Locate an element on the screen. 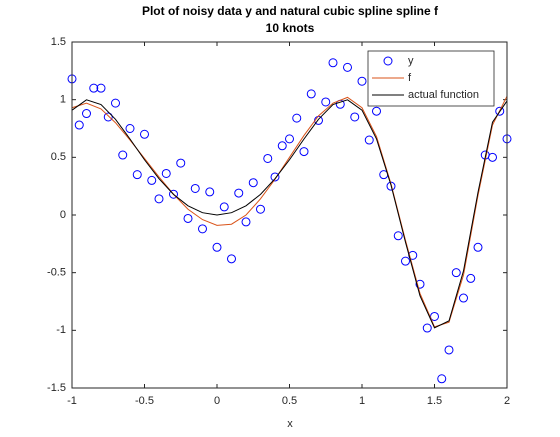  x-tick-label: 1.5 is located at coordinates (434, 401).